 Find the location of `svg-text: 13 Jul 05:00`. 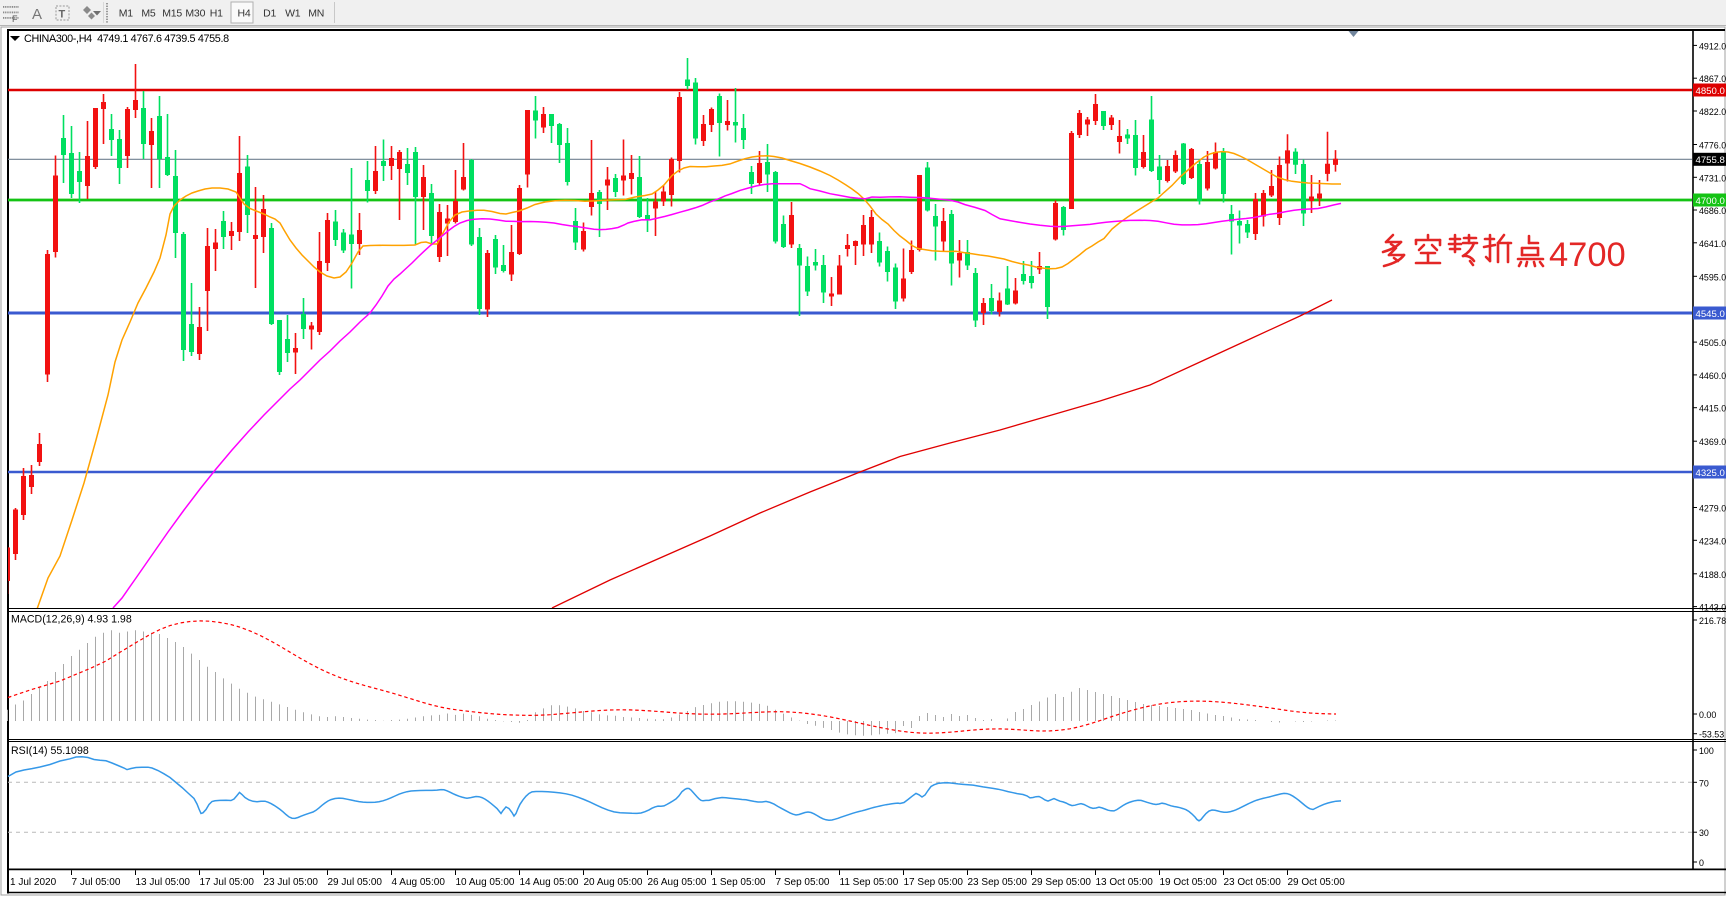

svg-text: 13 Jul 05:00 is located at coordinates (163, 882).